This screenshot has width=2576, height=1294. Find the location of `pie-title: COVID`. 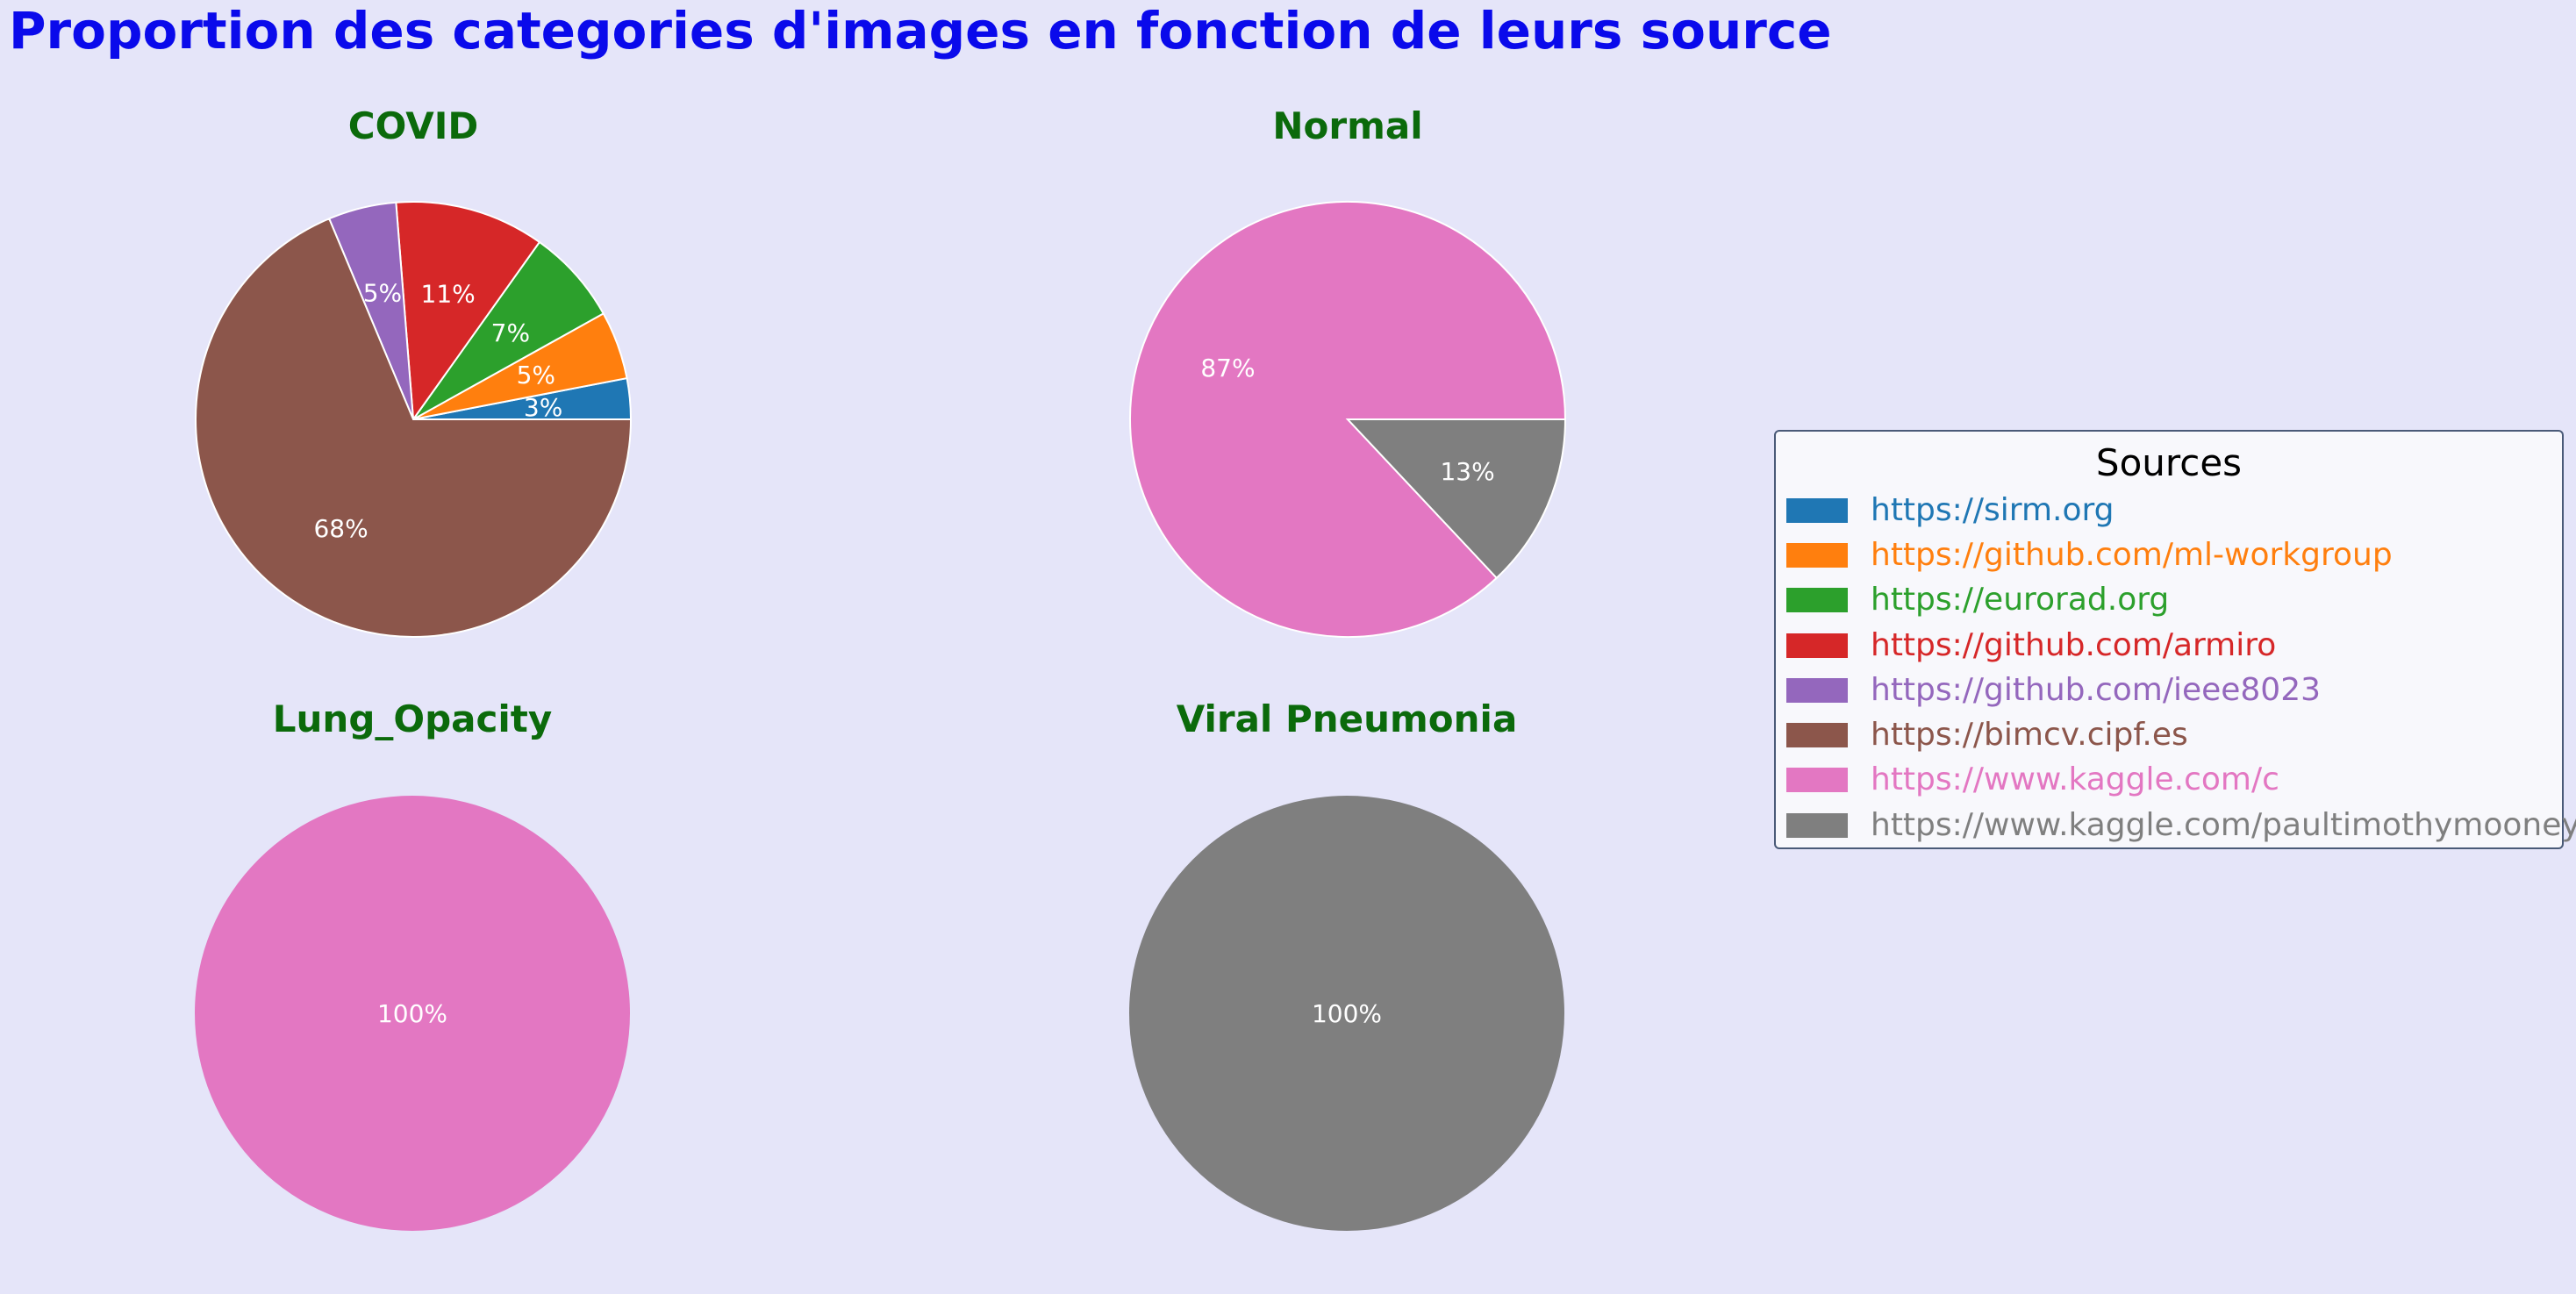

pie-title: COVID is located at coordinates (413, 125).